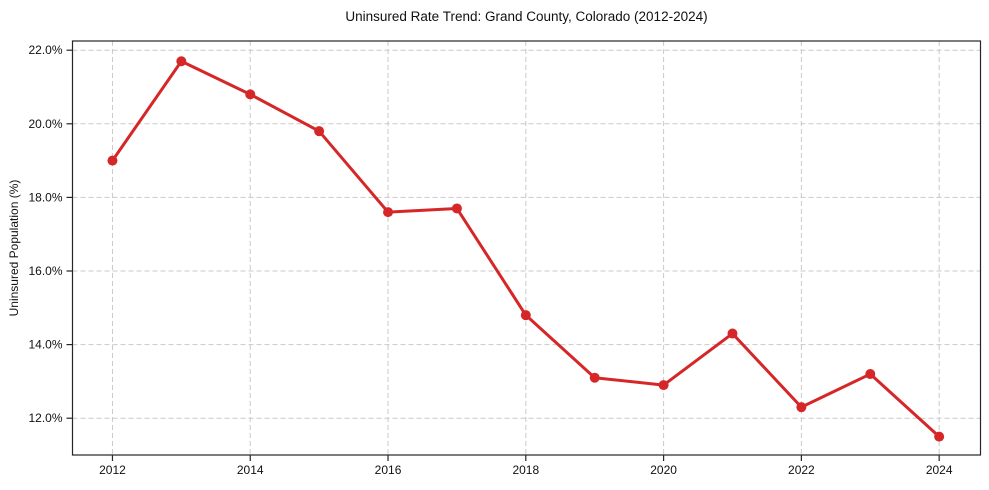 This screenshot has height=490, width=989. Describe the element at coordinates (525, 470) in the screenshot. I see `x-tick-label: 2018` at that location.